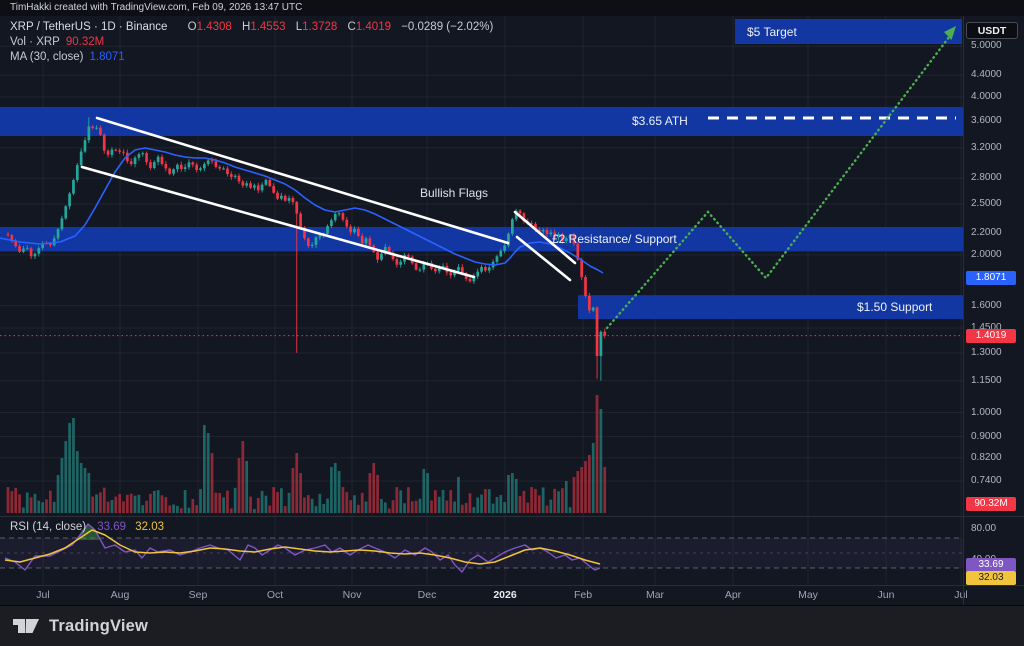  What do you see at coordinates (447, 27) in the screenshot?
I see `change-value: −0.0289 (−2.02%)` at bounding box center [447, 27].